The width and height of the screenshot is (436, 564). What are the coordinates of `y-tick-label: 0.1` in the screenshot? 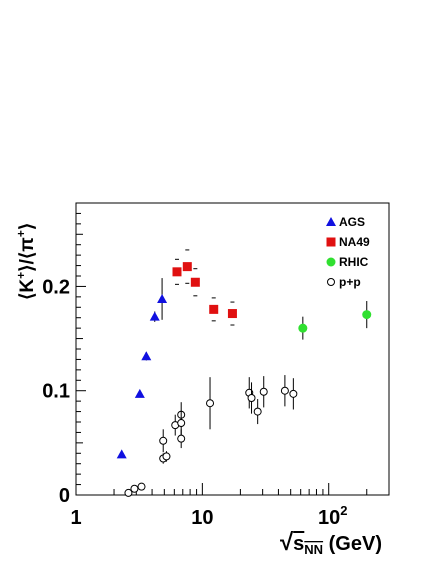 It's located at (56, 392).